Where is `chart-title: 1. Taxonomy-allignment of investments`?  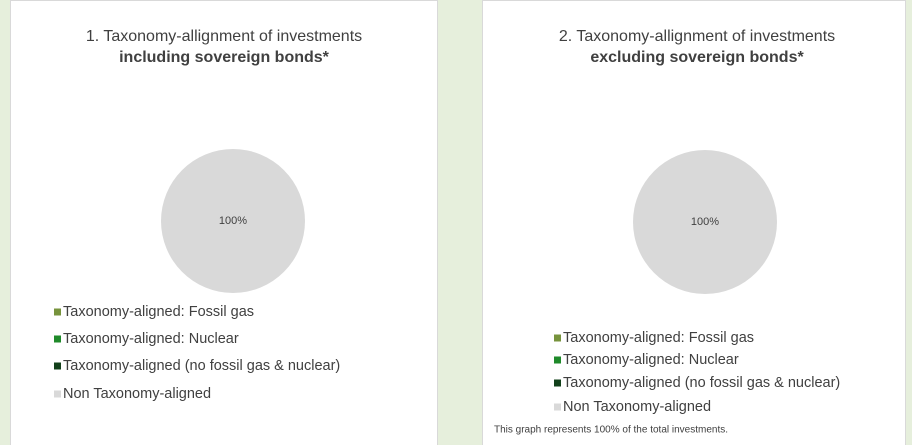 chart-title: 1. Taxonomy-allignment of investments is located at coordinates (224, 36).